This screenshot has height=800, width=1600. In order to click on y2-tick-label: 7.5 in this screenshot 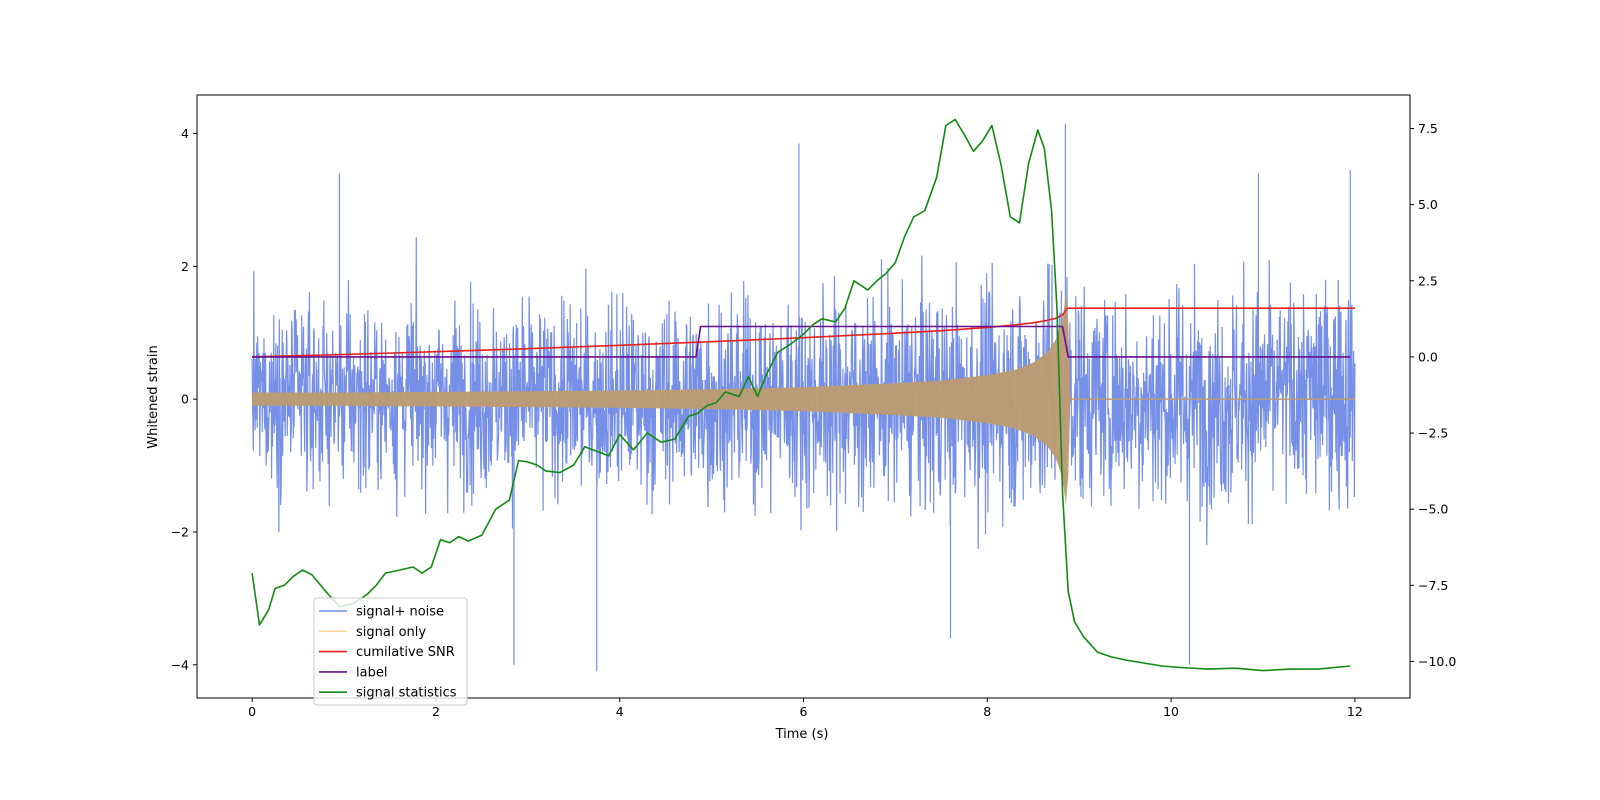, I will do `click(1428, 128)`.